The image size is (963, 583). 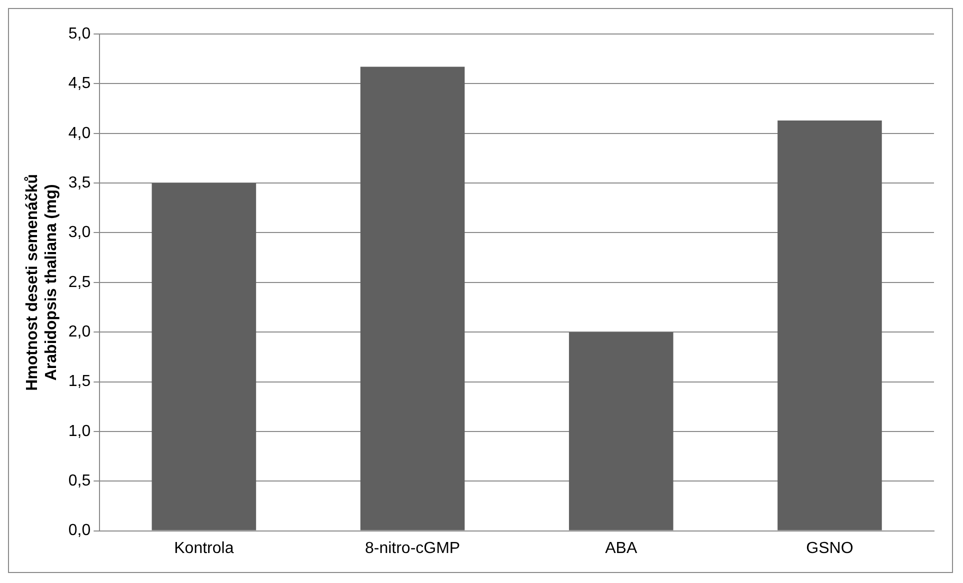 What do you see at coordinates (79, 481) in the screenshot?
I see `y-tick-label: 0,5` at bounding box center [79, 481].